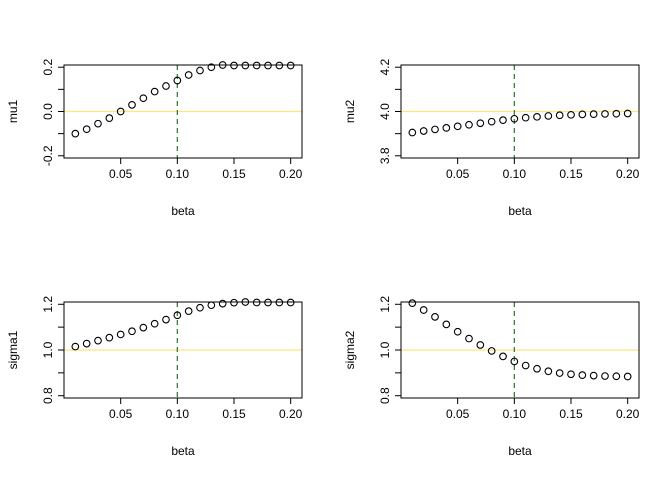 This screenshot has width=672, height=480. What do you see at coordinates (385, 111) in the screenshot?
I see `y-tick-label: 4.0` at bounding box center [385, 111].